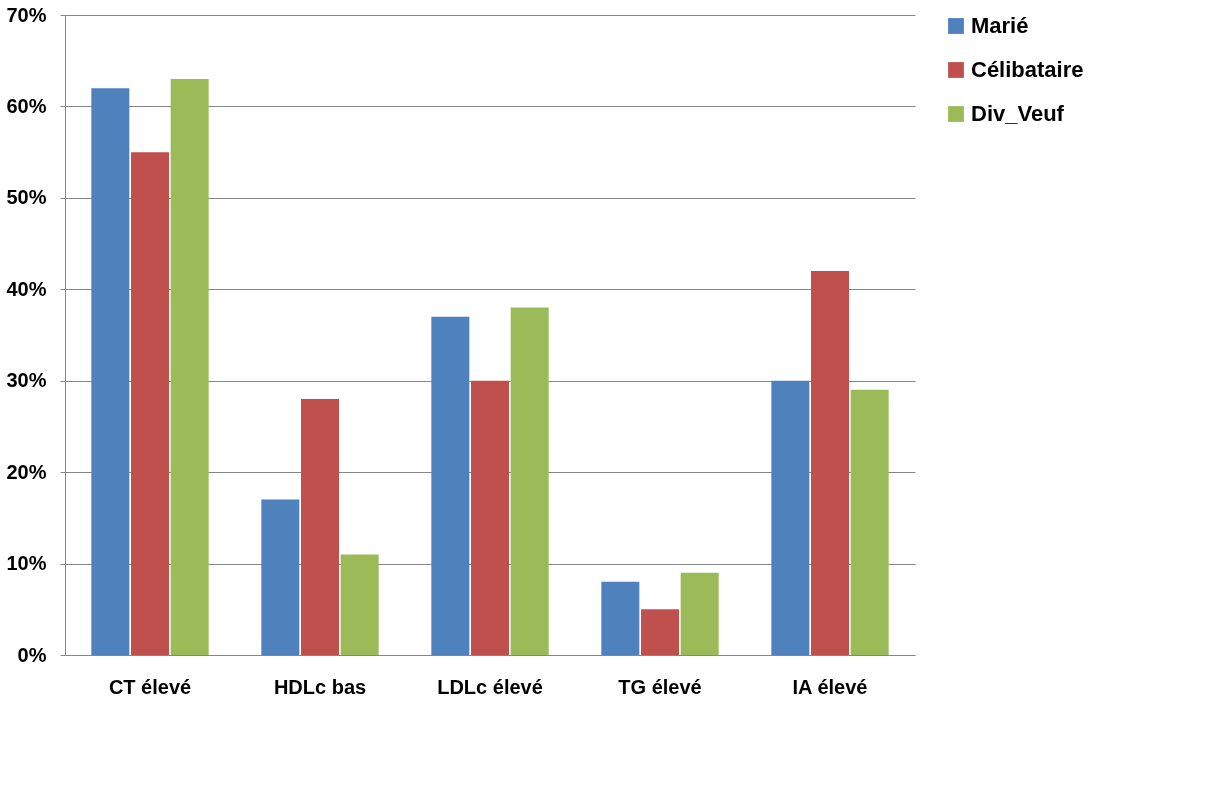 The height and width of the screenshot is (791, 1222). I want to click on y-tick-label: 30%, so click(26, 380).